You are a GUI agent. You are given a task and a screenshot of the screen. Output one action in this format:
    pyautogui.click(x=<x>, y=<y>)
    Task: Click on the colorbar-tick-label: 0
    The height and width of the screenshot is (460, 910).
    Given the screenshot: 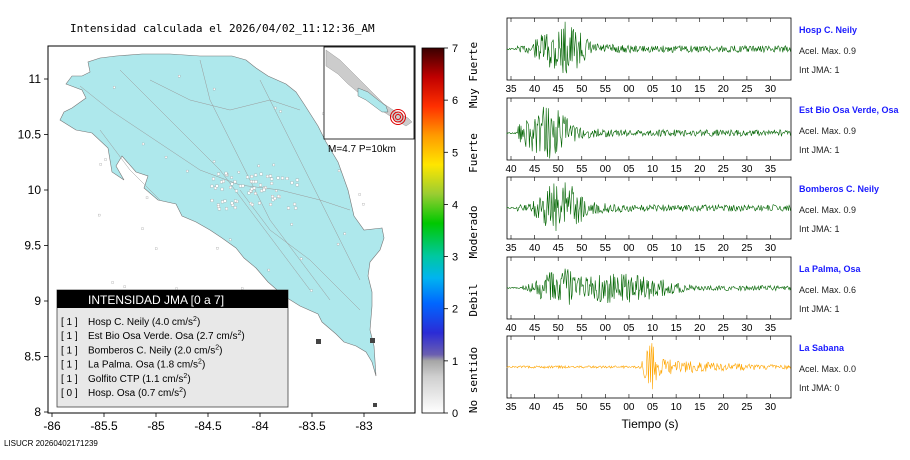 What is the action you would take?
    pyautogui.click(x=455, y=414)
    